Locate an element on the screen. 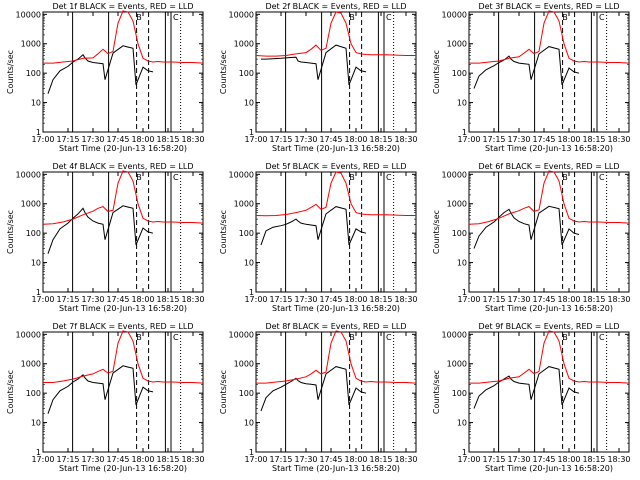 The image size is (640, 480). plot-title: Det 7f BLACK = Events, RED = LLD is located at coordinates (122, 326).